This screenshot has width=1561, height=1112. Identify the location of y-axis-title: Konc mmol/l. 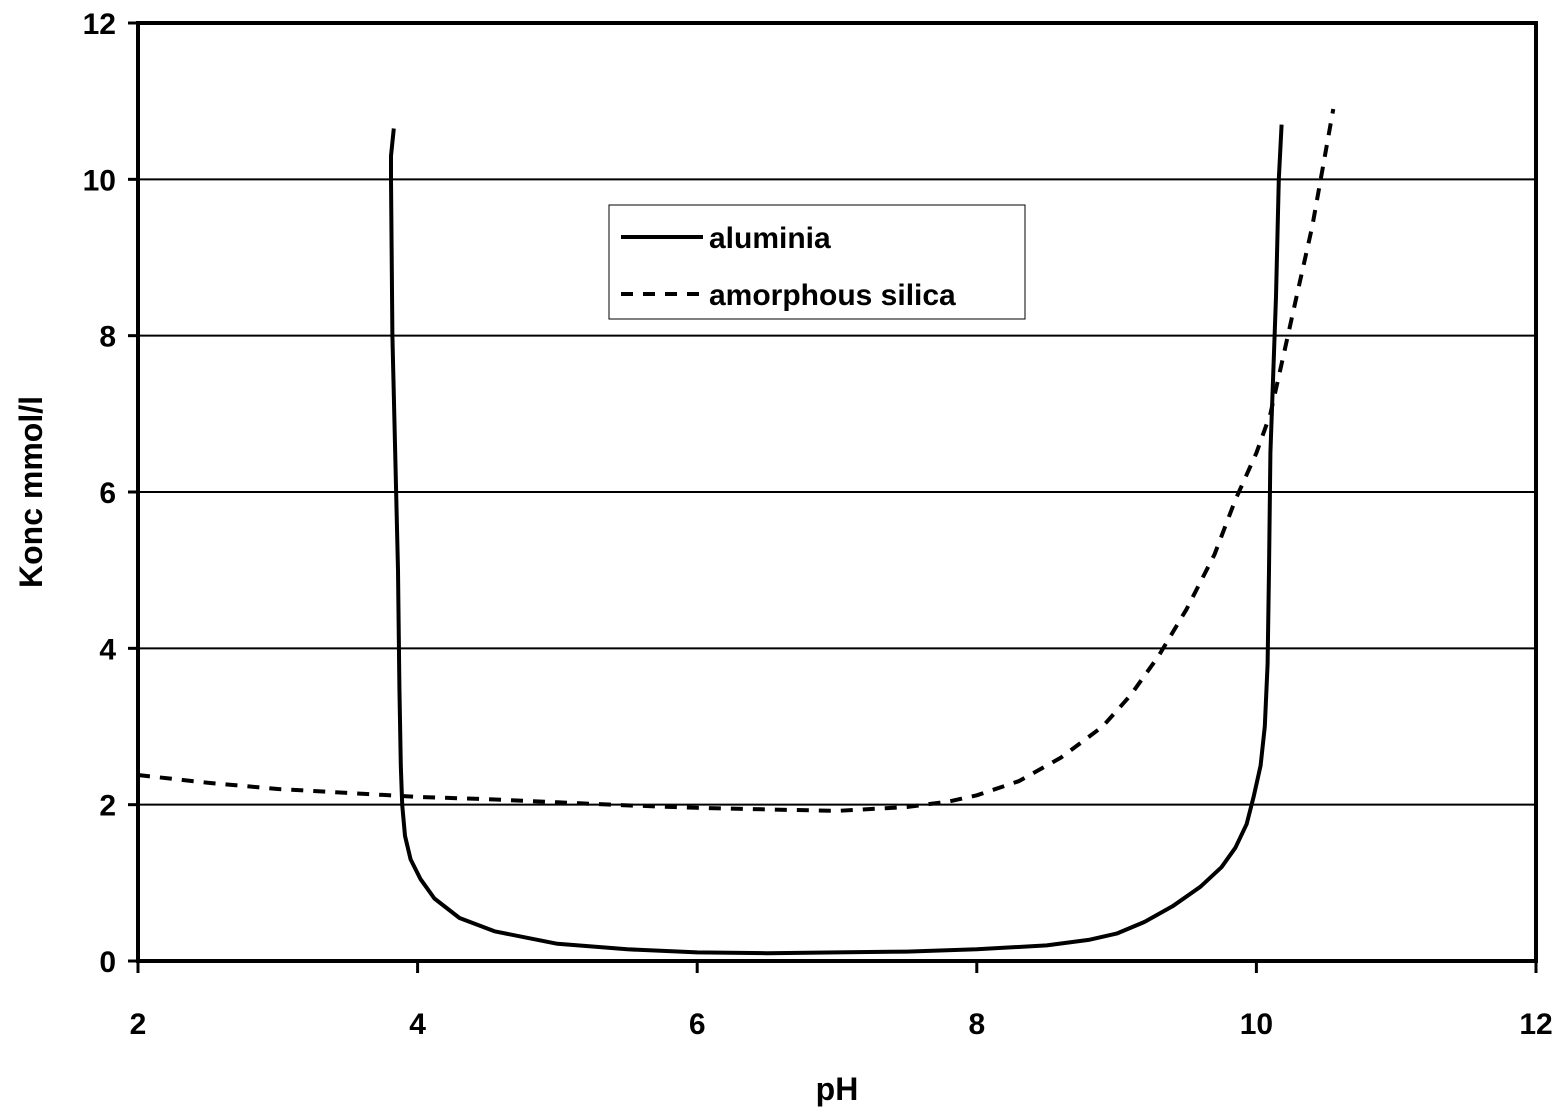
(31, 492).